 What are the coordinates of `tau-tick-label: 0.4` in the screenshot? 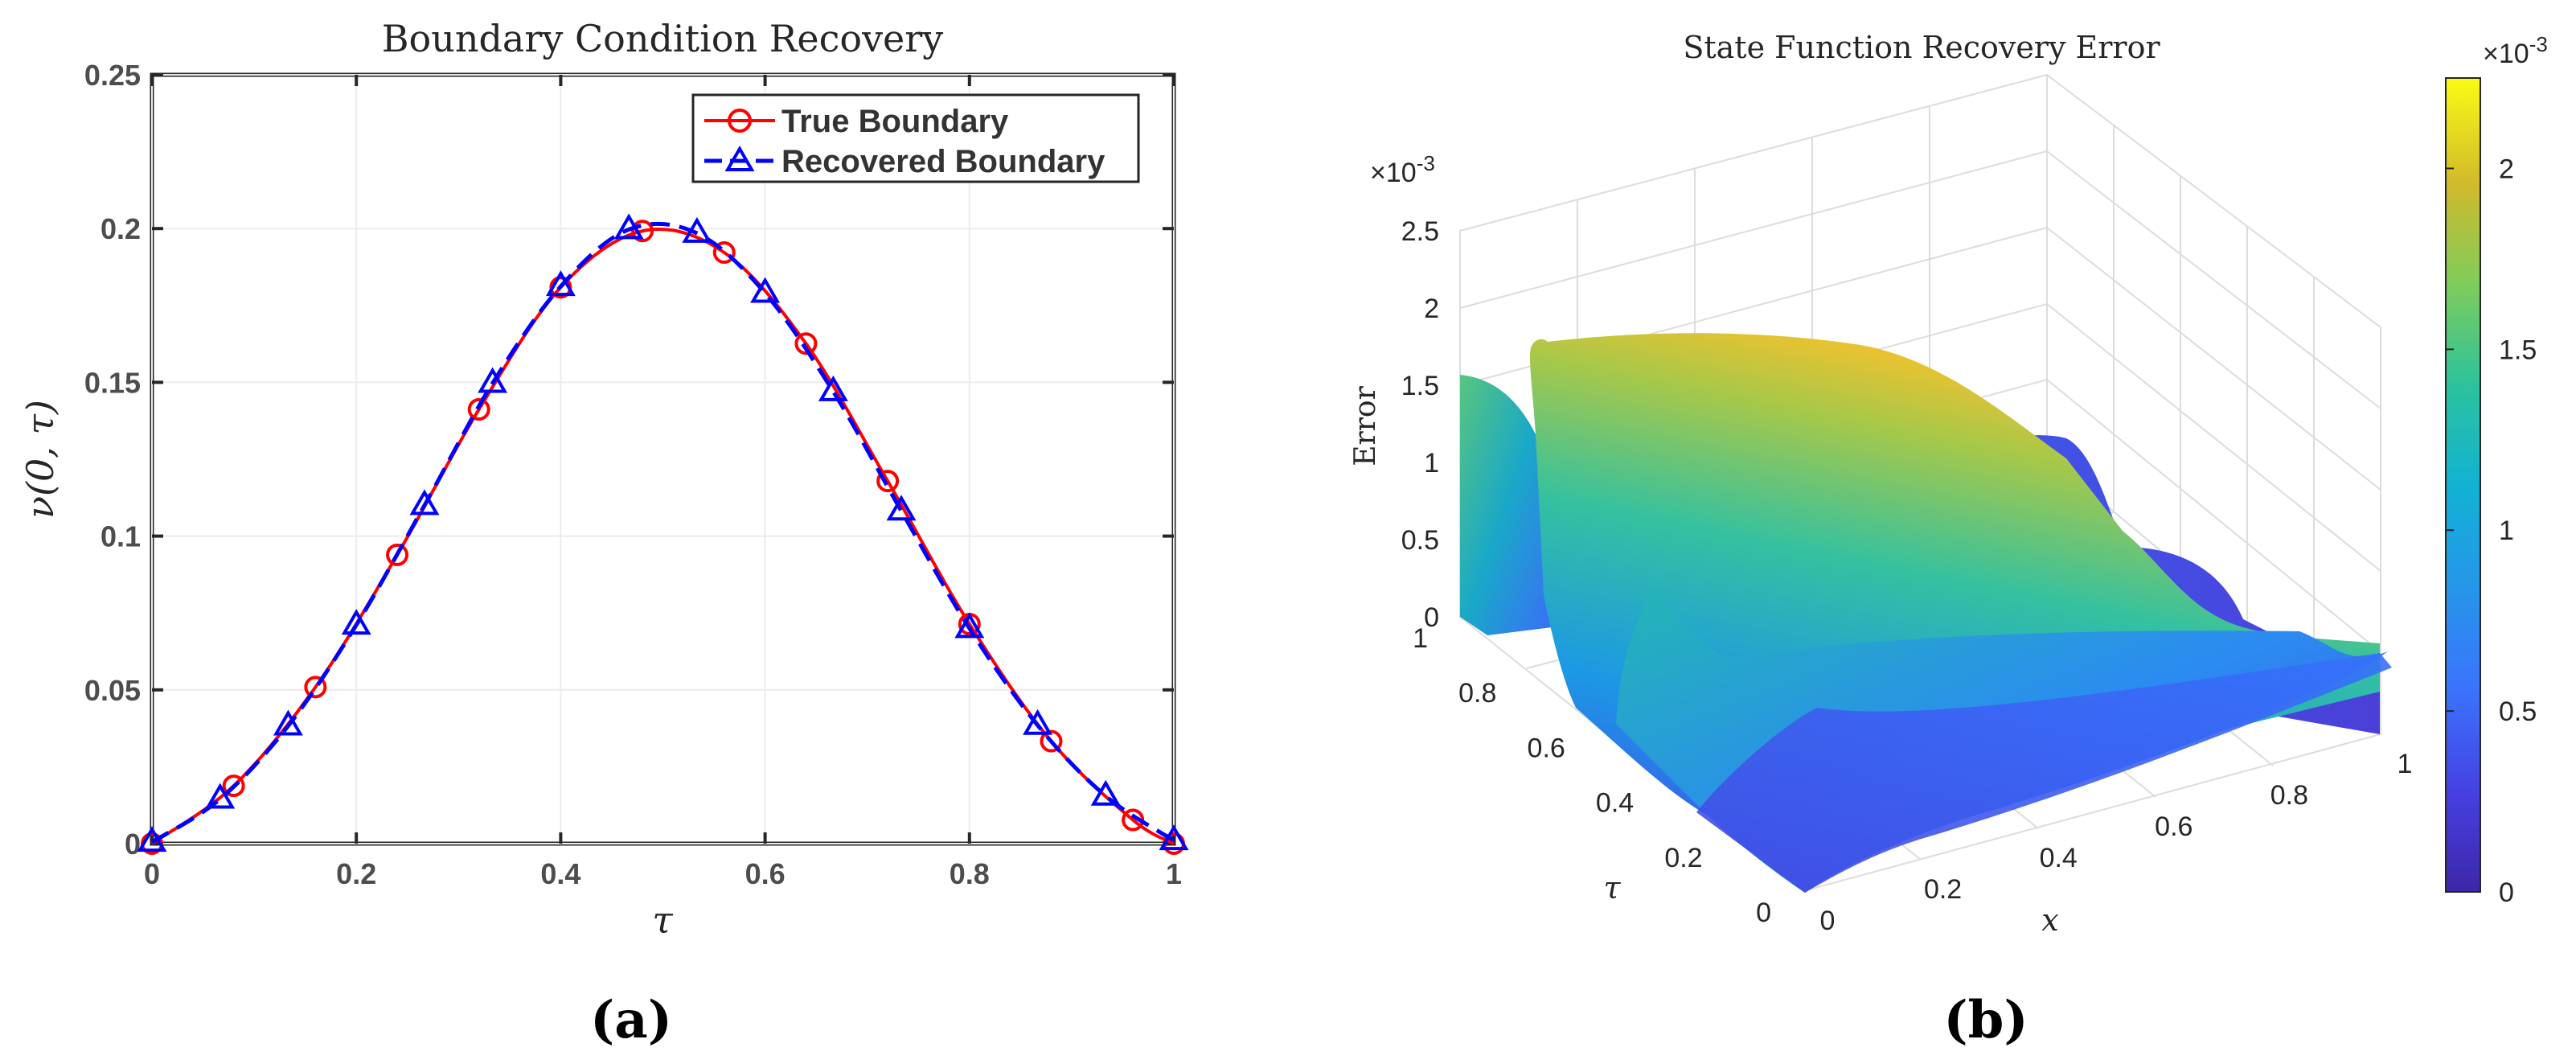 It's located at (1615, 803).